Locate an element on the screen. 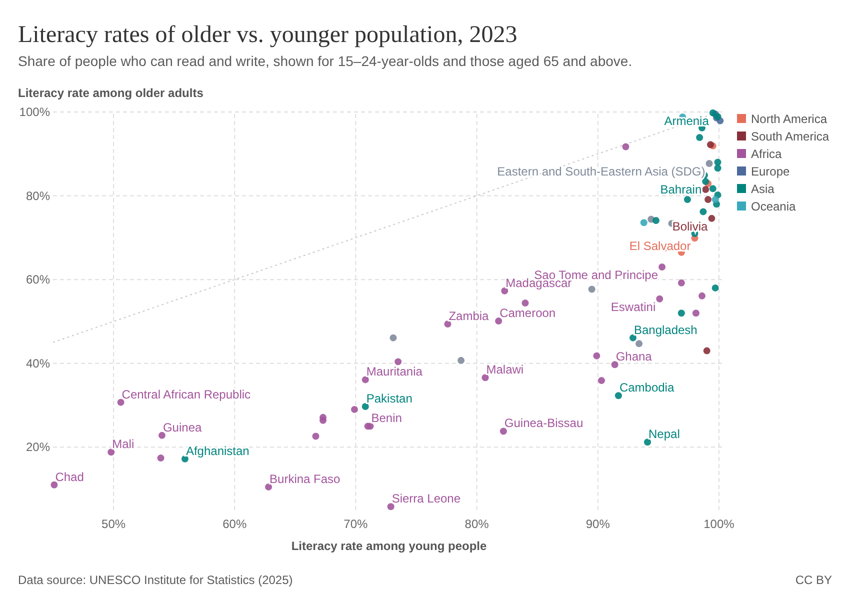 Image resolution: width=850 pixels, height=600 pixels. text: CC BY is located at coordinates (813, 580).